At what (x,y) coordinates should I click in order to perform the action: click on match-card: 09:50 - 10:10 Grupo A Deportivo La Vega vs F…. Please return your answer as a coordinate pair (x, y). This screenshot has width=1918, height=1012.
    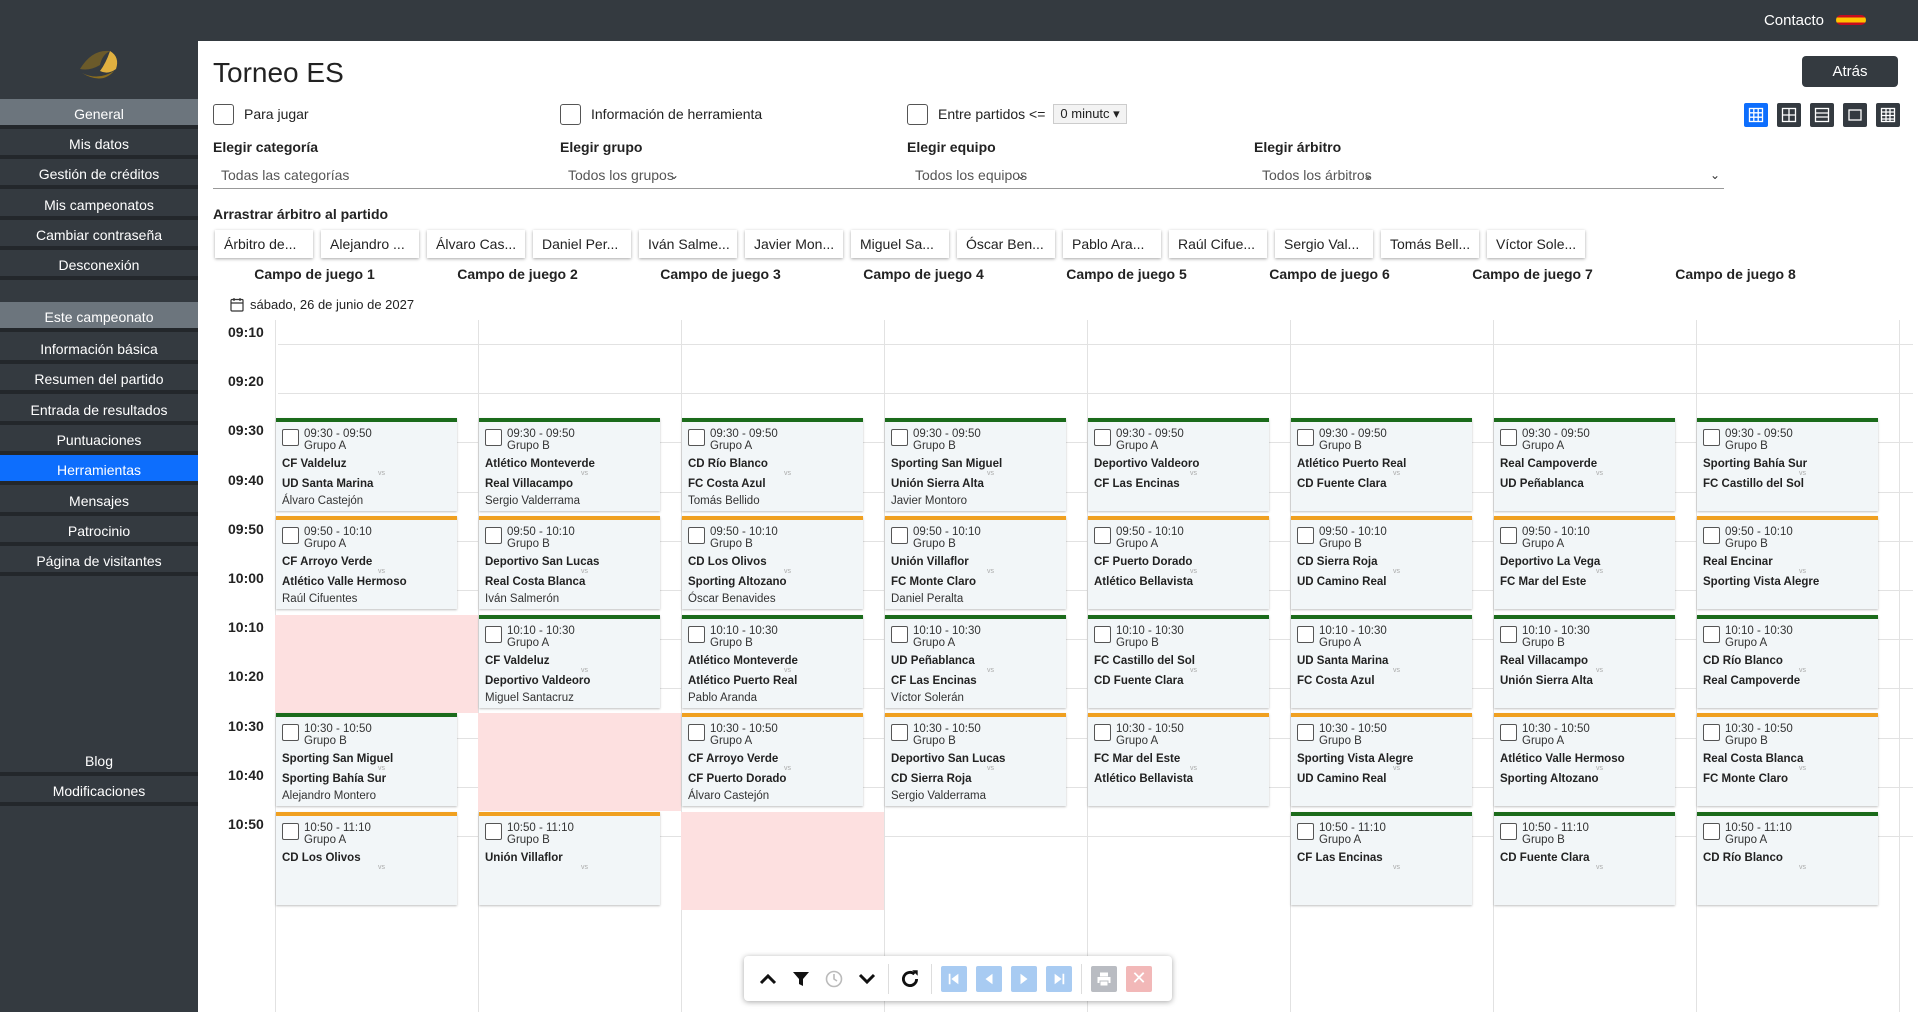
    Looking at the image, I should click on (1584, 563).